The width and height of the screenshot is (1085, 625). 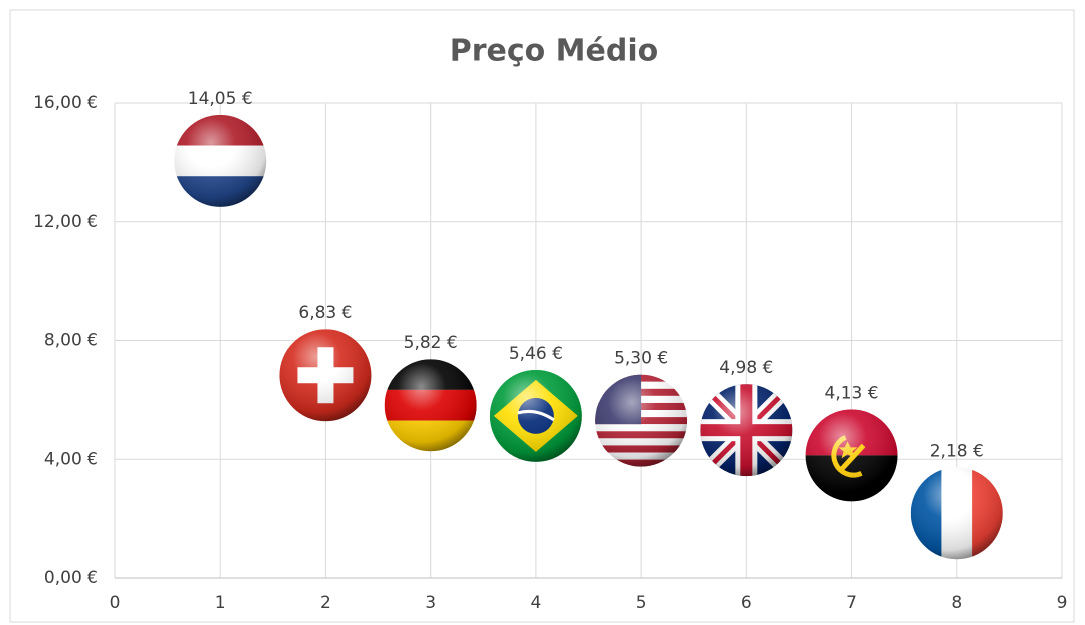 I want to click on y-tick-label: 16,00 €, so click(x=65, y=103).